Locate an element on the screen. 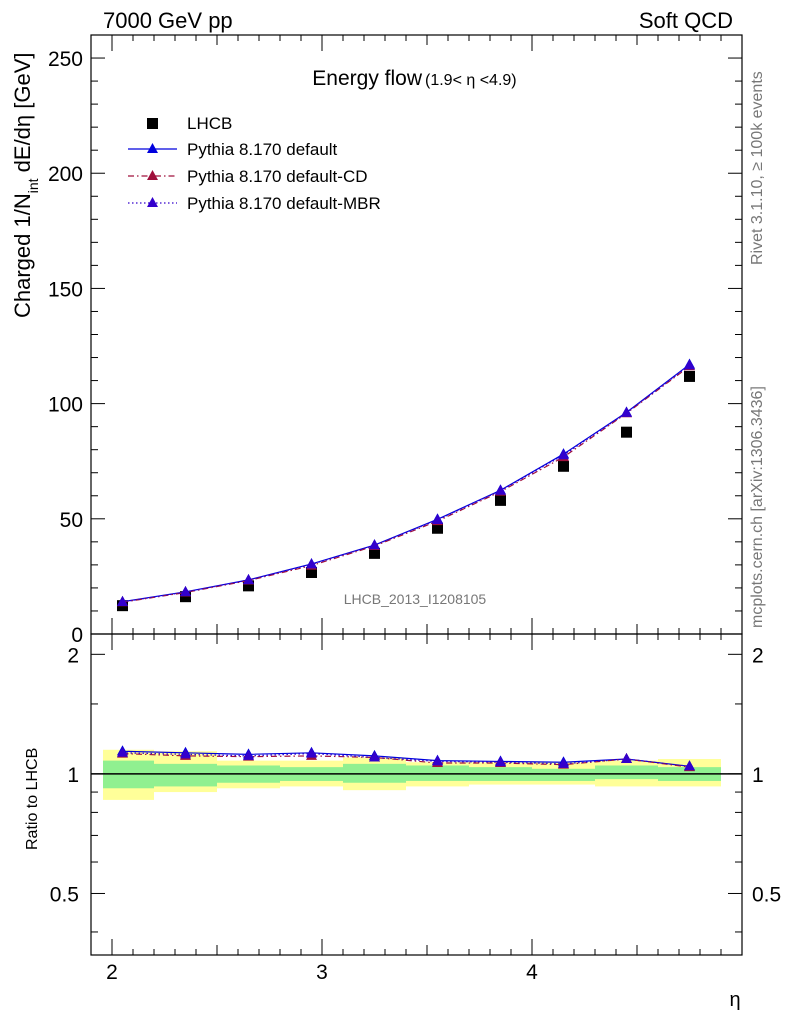 This screenshot has width=786, height=1024. ratio-line-solid is located at coordinates (406, 758).